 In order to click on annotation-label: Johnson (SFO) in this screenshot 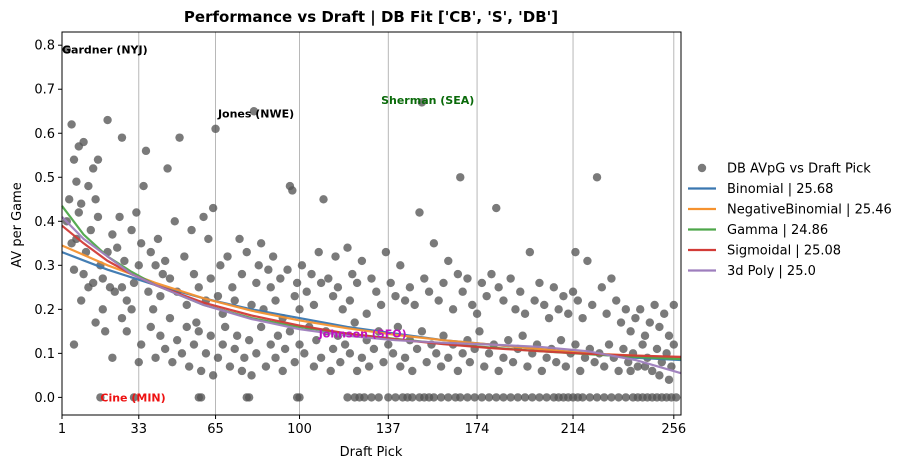, I will do `click(362, 334)`.